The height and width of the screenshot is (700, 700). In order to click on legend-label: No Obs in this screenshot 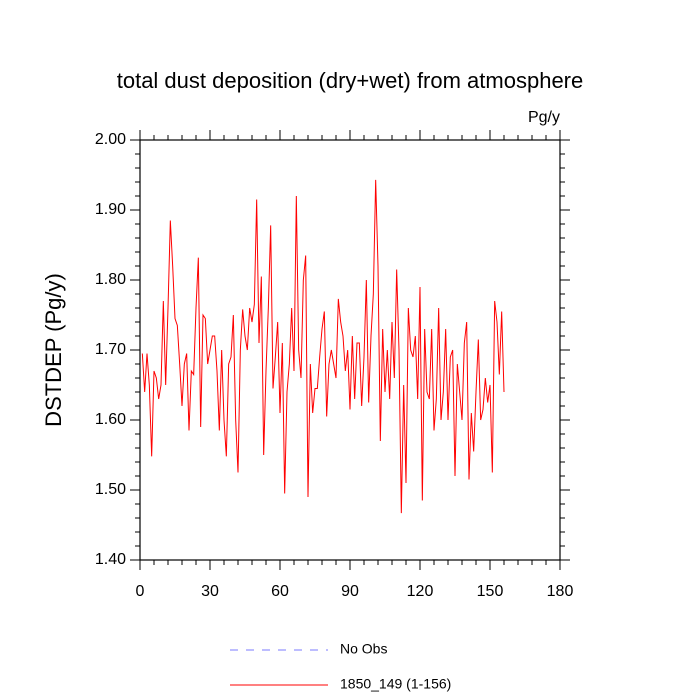, I will do `click(363, 649)`.